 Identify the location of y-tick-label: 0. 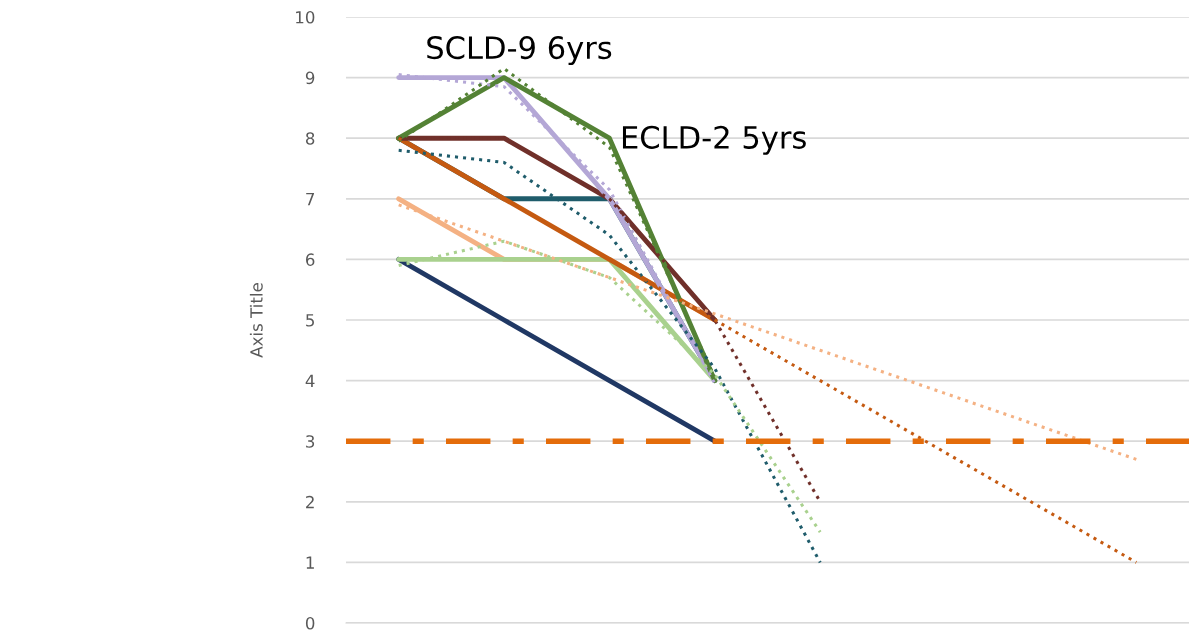
(310, 623).